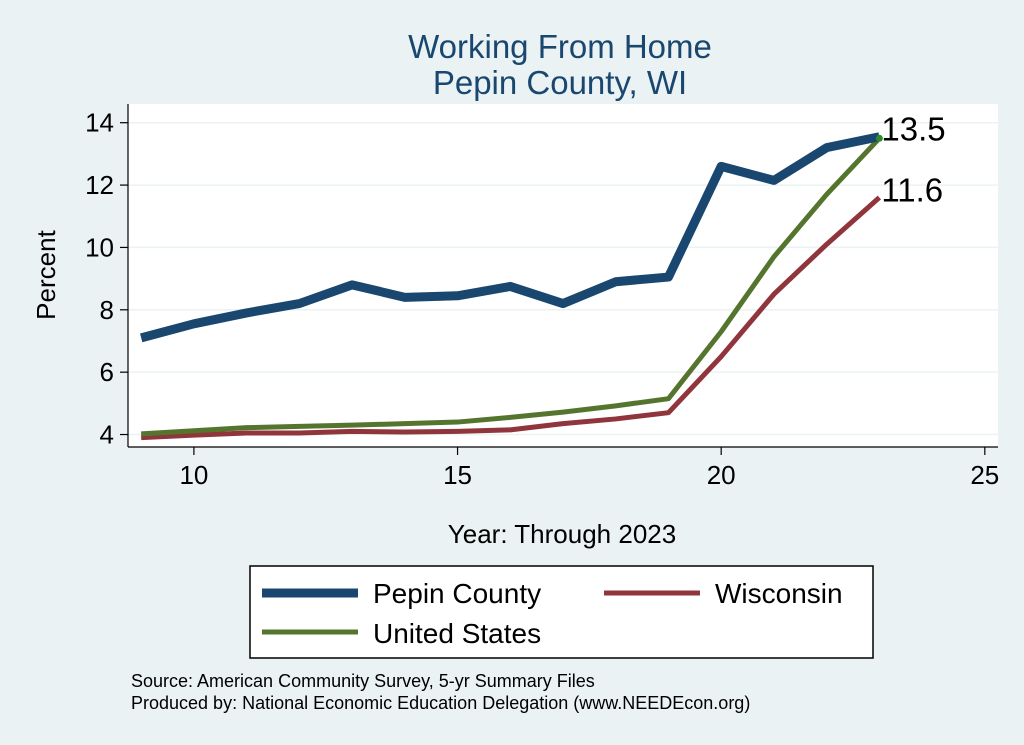 This screenshot has width=1024, height=745. Describe the element at coordinates (879, 138) in the screenshot. I see `united-states-end-marker` at that location.